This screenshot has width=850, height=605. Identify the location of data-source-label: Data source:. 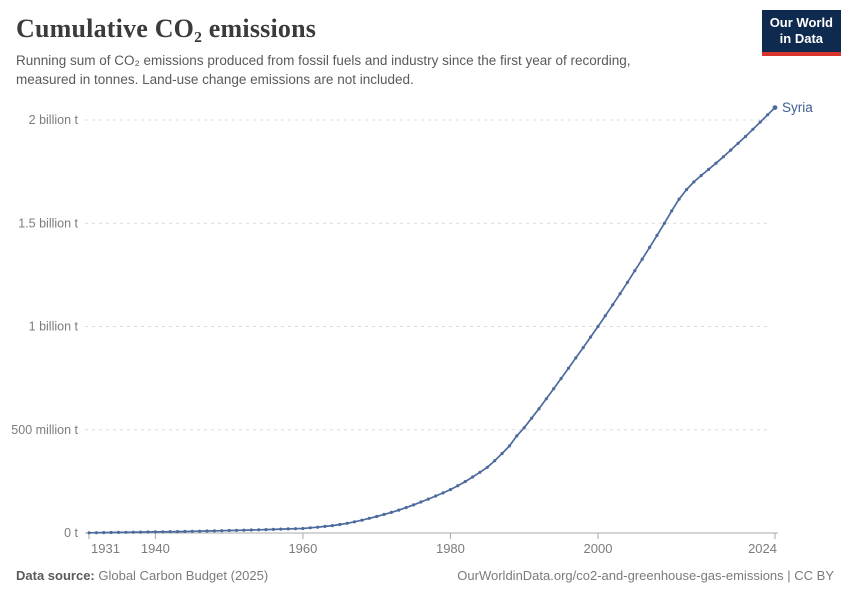
(55, 575).